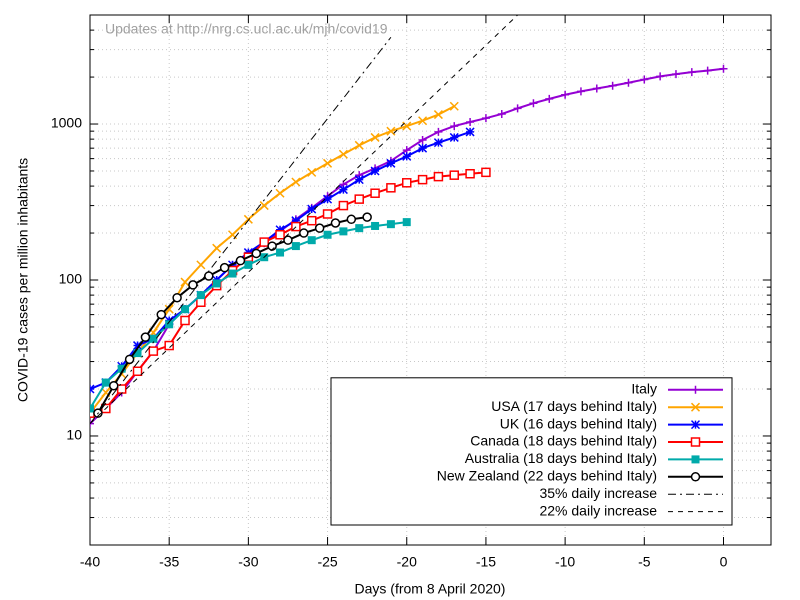  I want to click on x-tick-label: -20, so click(407, 562).